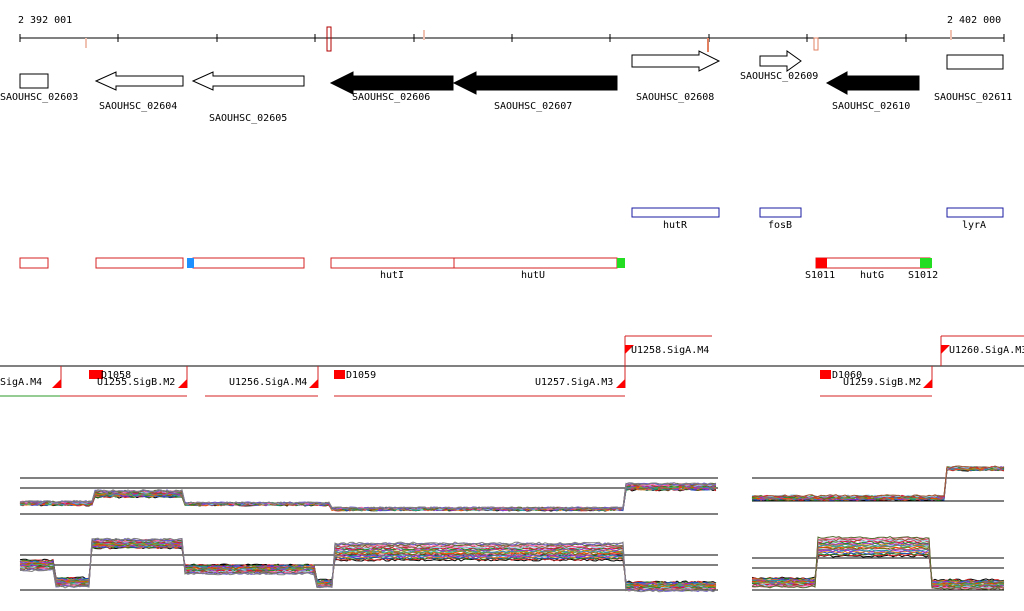 The height and width of the screenshot is (611, 1024). I want to click on promoter-label: U1260.SigA.M3, so click(986, 350).